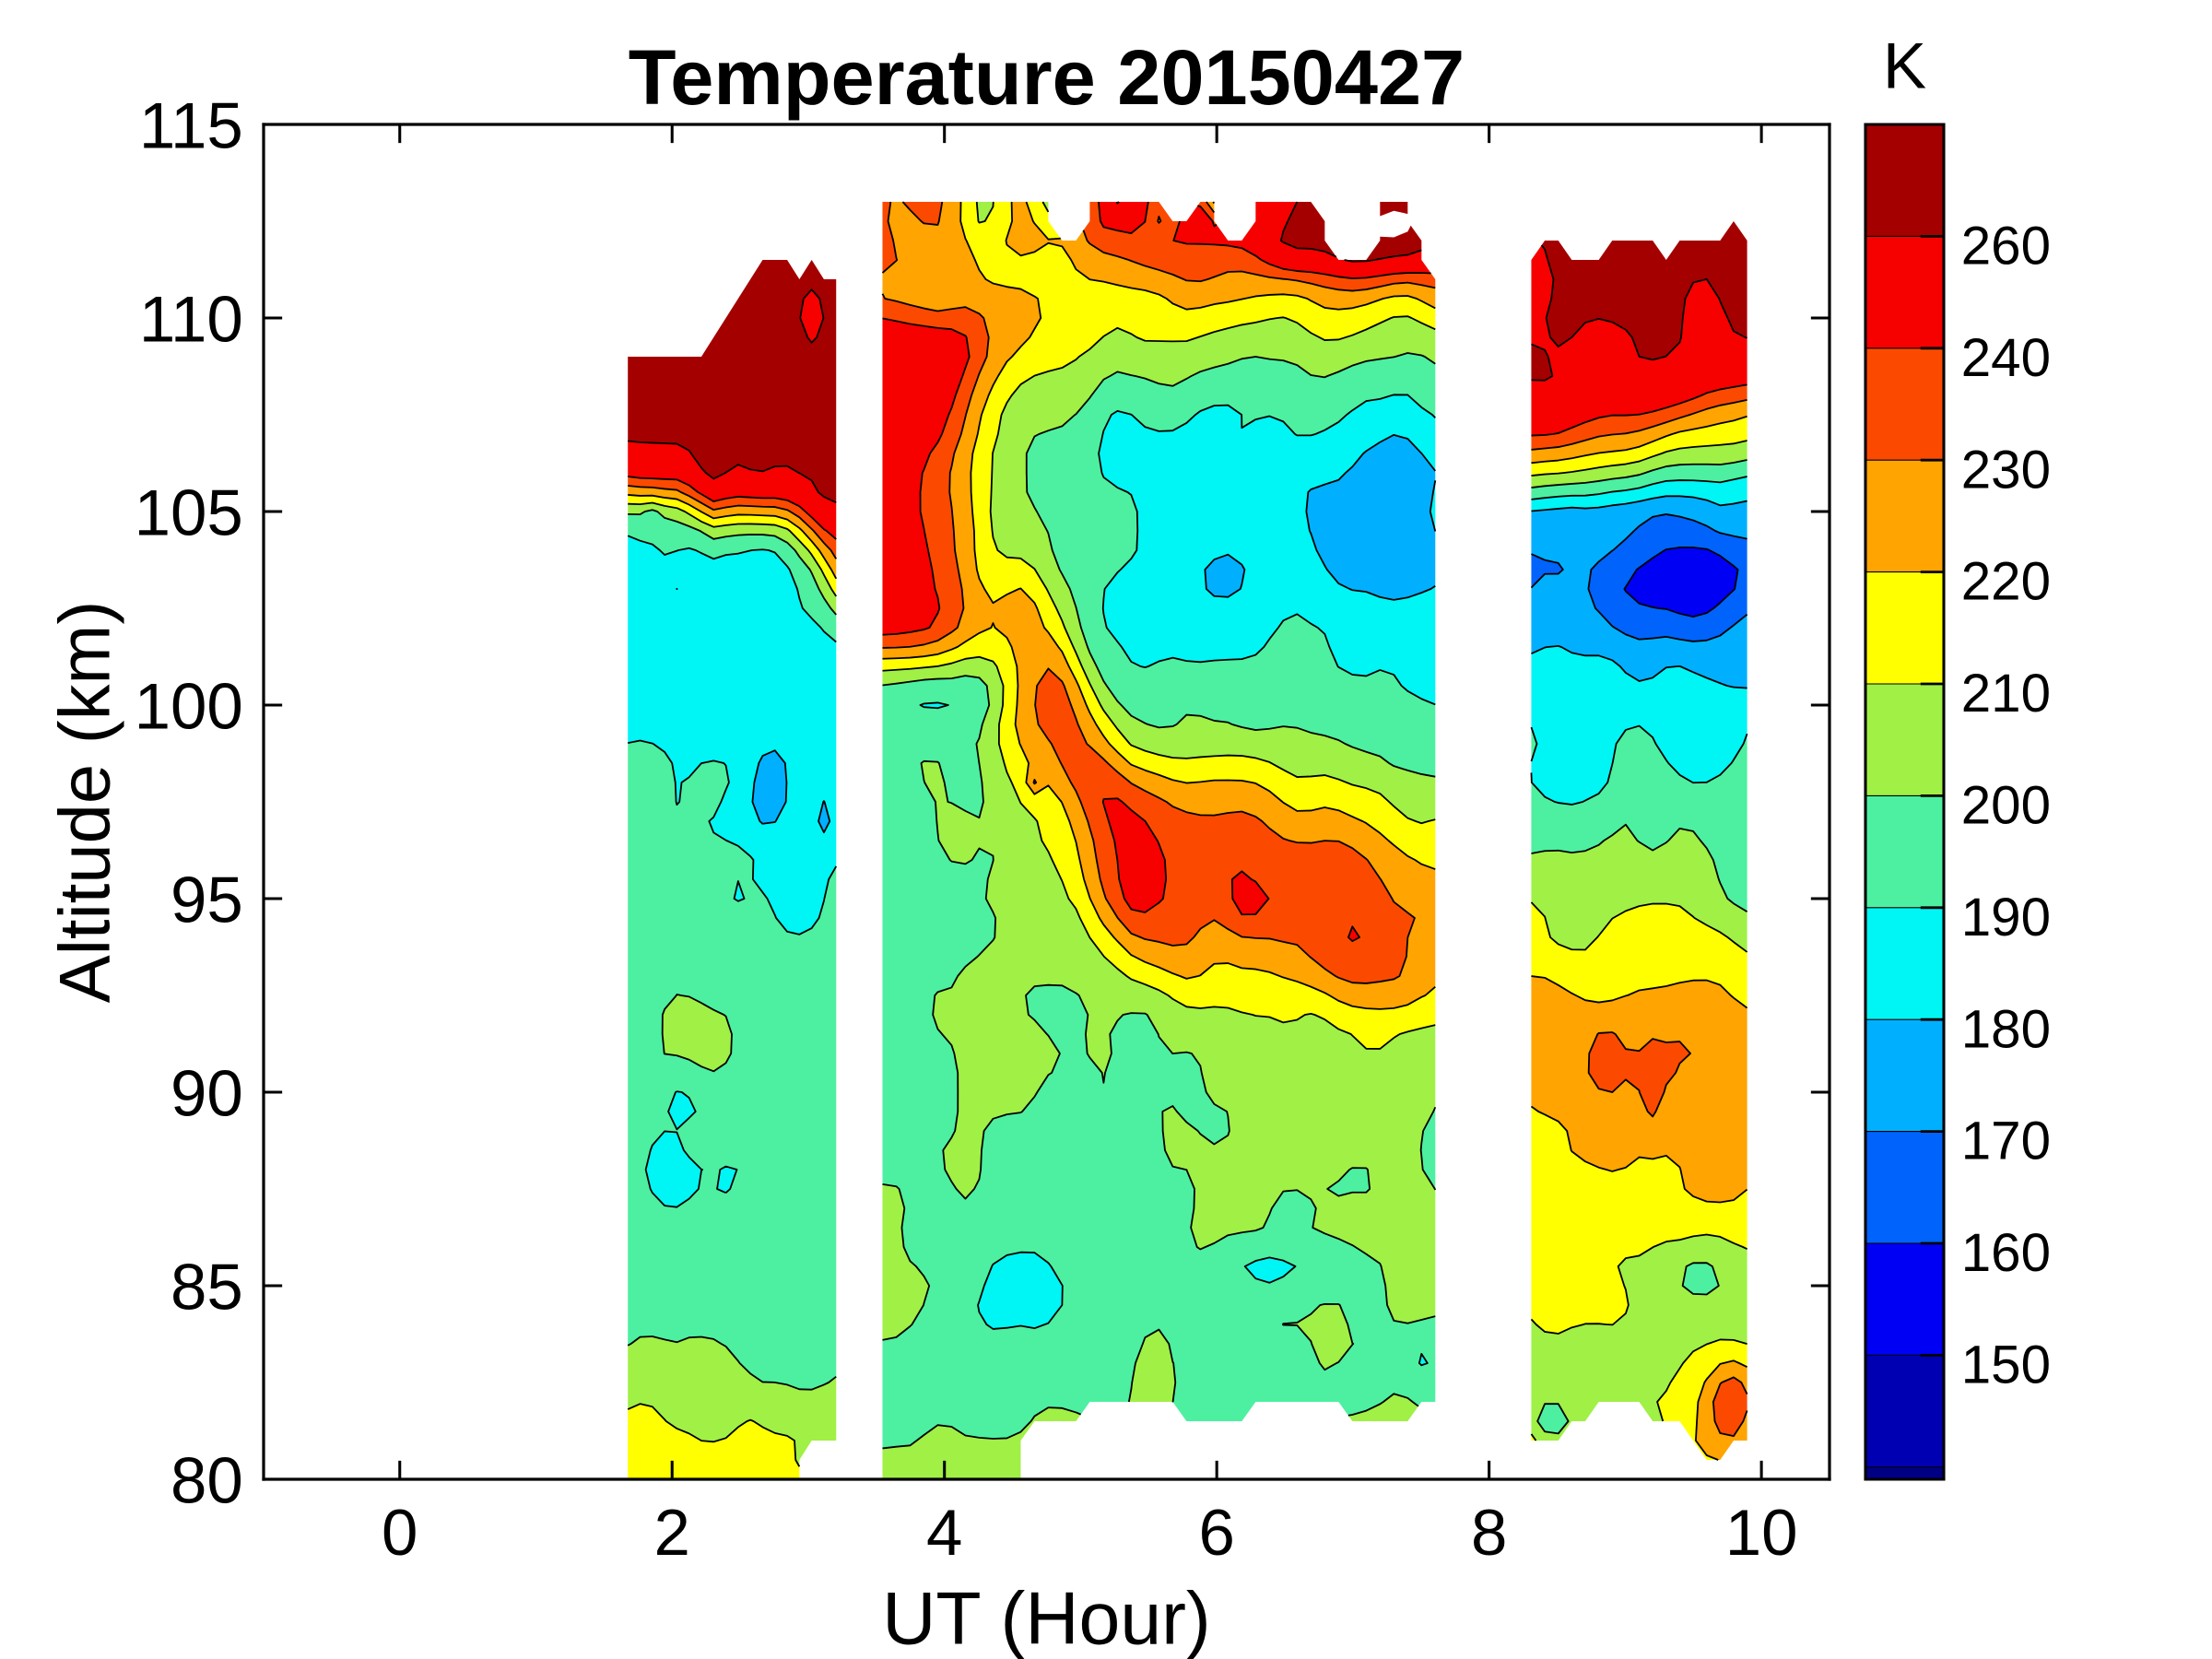  Describe the element at coordinates (2006, 805) in the screenshot. I see `svg-text: 200` at that location.